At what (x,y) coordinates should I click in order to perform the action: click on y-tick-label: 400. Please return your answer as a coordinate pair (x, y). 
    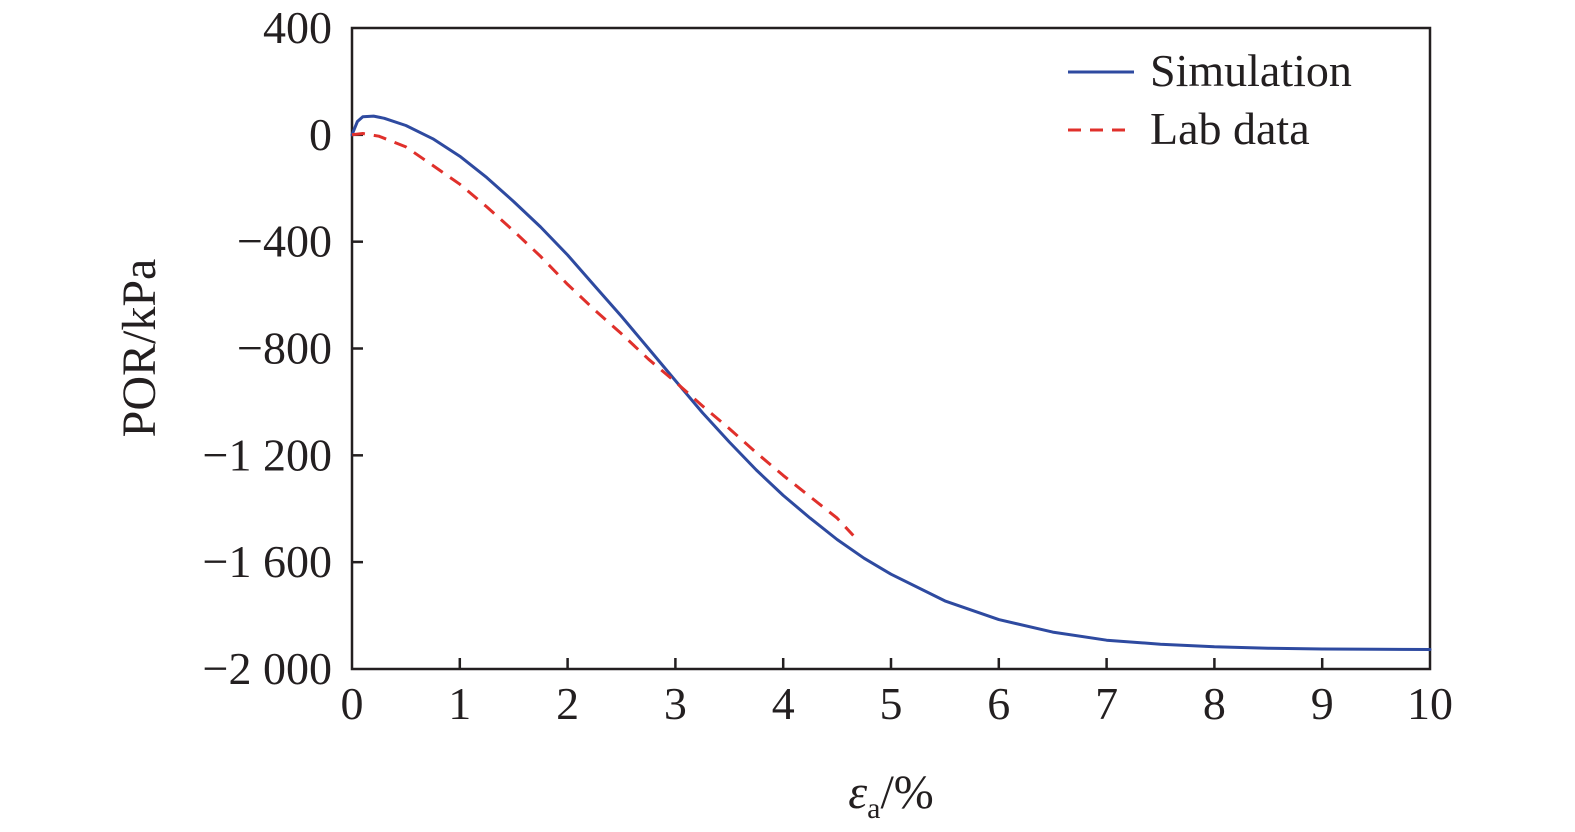
    Looking at the image, I should click on (297, 27).